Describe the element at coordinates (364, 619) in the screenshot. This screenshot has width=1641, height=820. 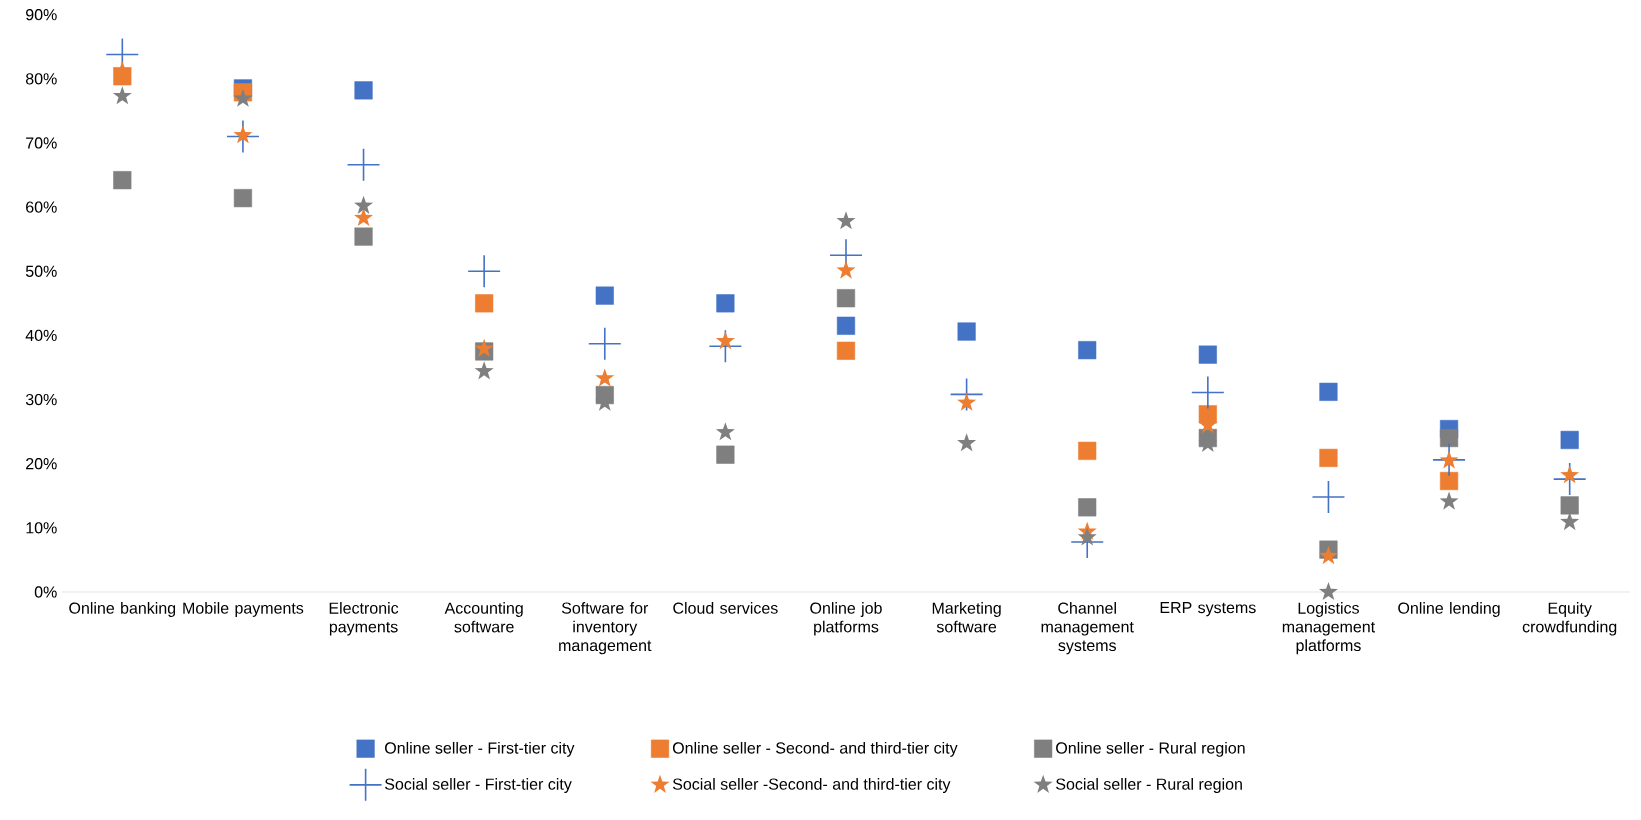
I see `x-tick-label: Electronic payments` at that location.